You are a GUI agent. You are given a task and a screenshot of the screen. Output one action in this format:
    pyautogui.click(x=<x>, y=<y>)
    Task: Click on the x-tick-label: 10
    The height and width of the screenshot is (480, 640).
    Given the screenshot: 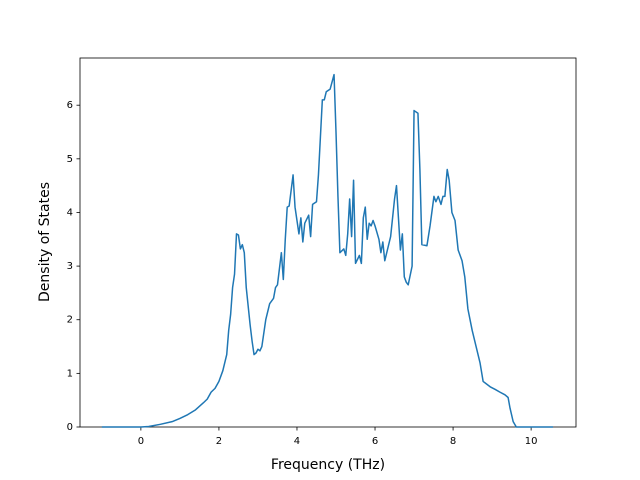 What is the action you would take?
    pyautogui.click(x=531, y=441)
    